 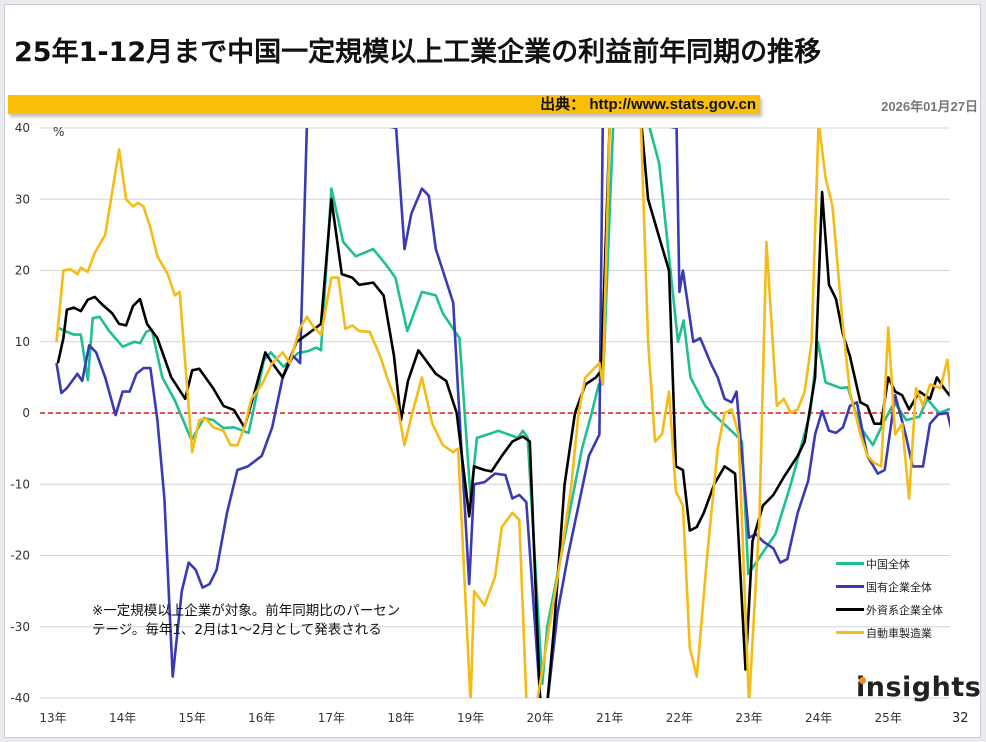 What do you see at coordinates (384, 104) in the screenshot?
I see `source-bar: 出典： http://www.stats.gov.cn` at bounding box center [384, 104].